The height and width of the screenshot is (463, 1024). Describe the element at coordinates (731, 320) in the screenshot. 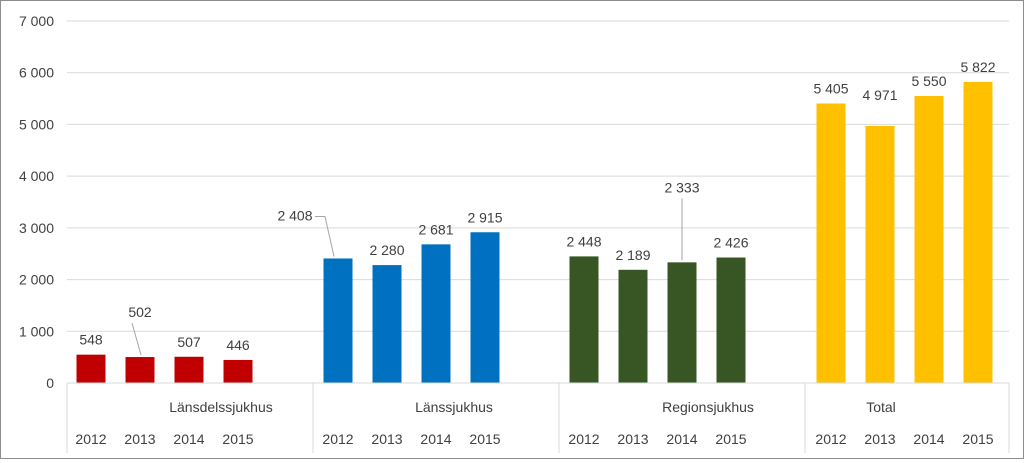

I see `bar-regionsjukhus-2015` at that location.